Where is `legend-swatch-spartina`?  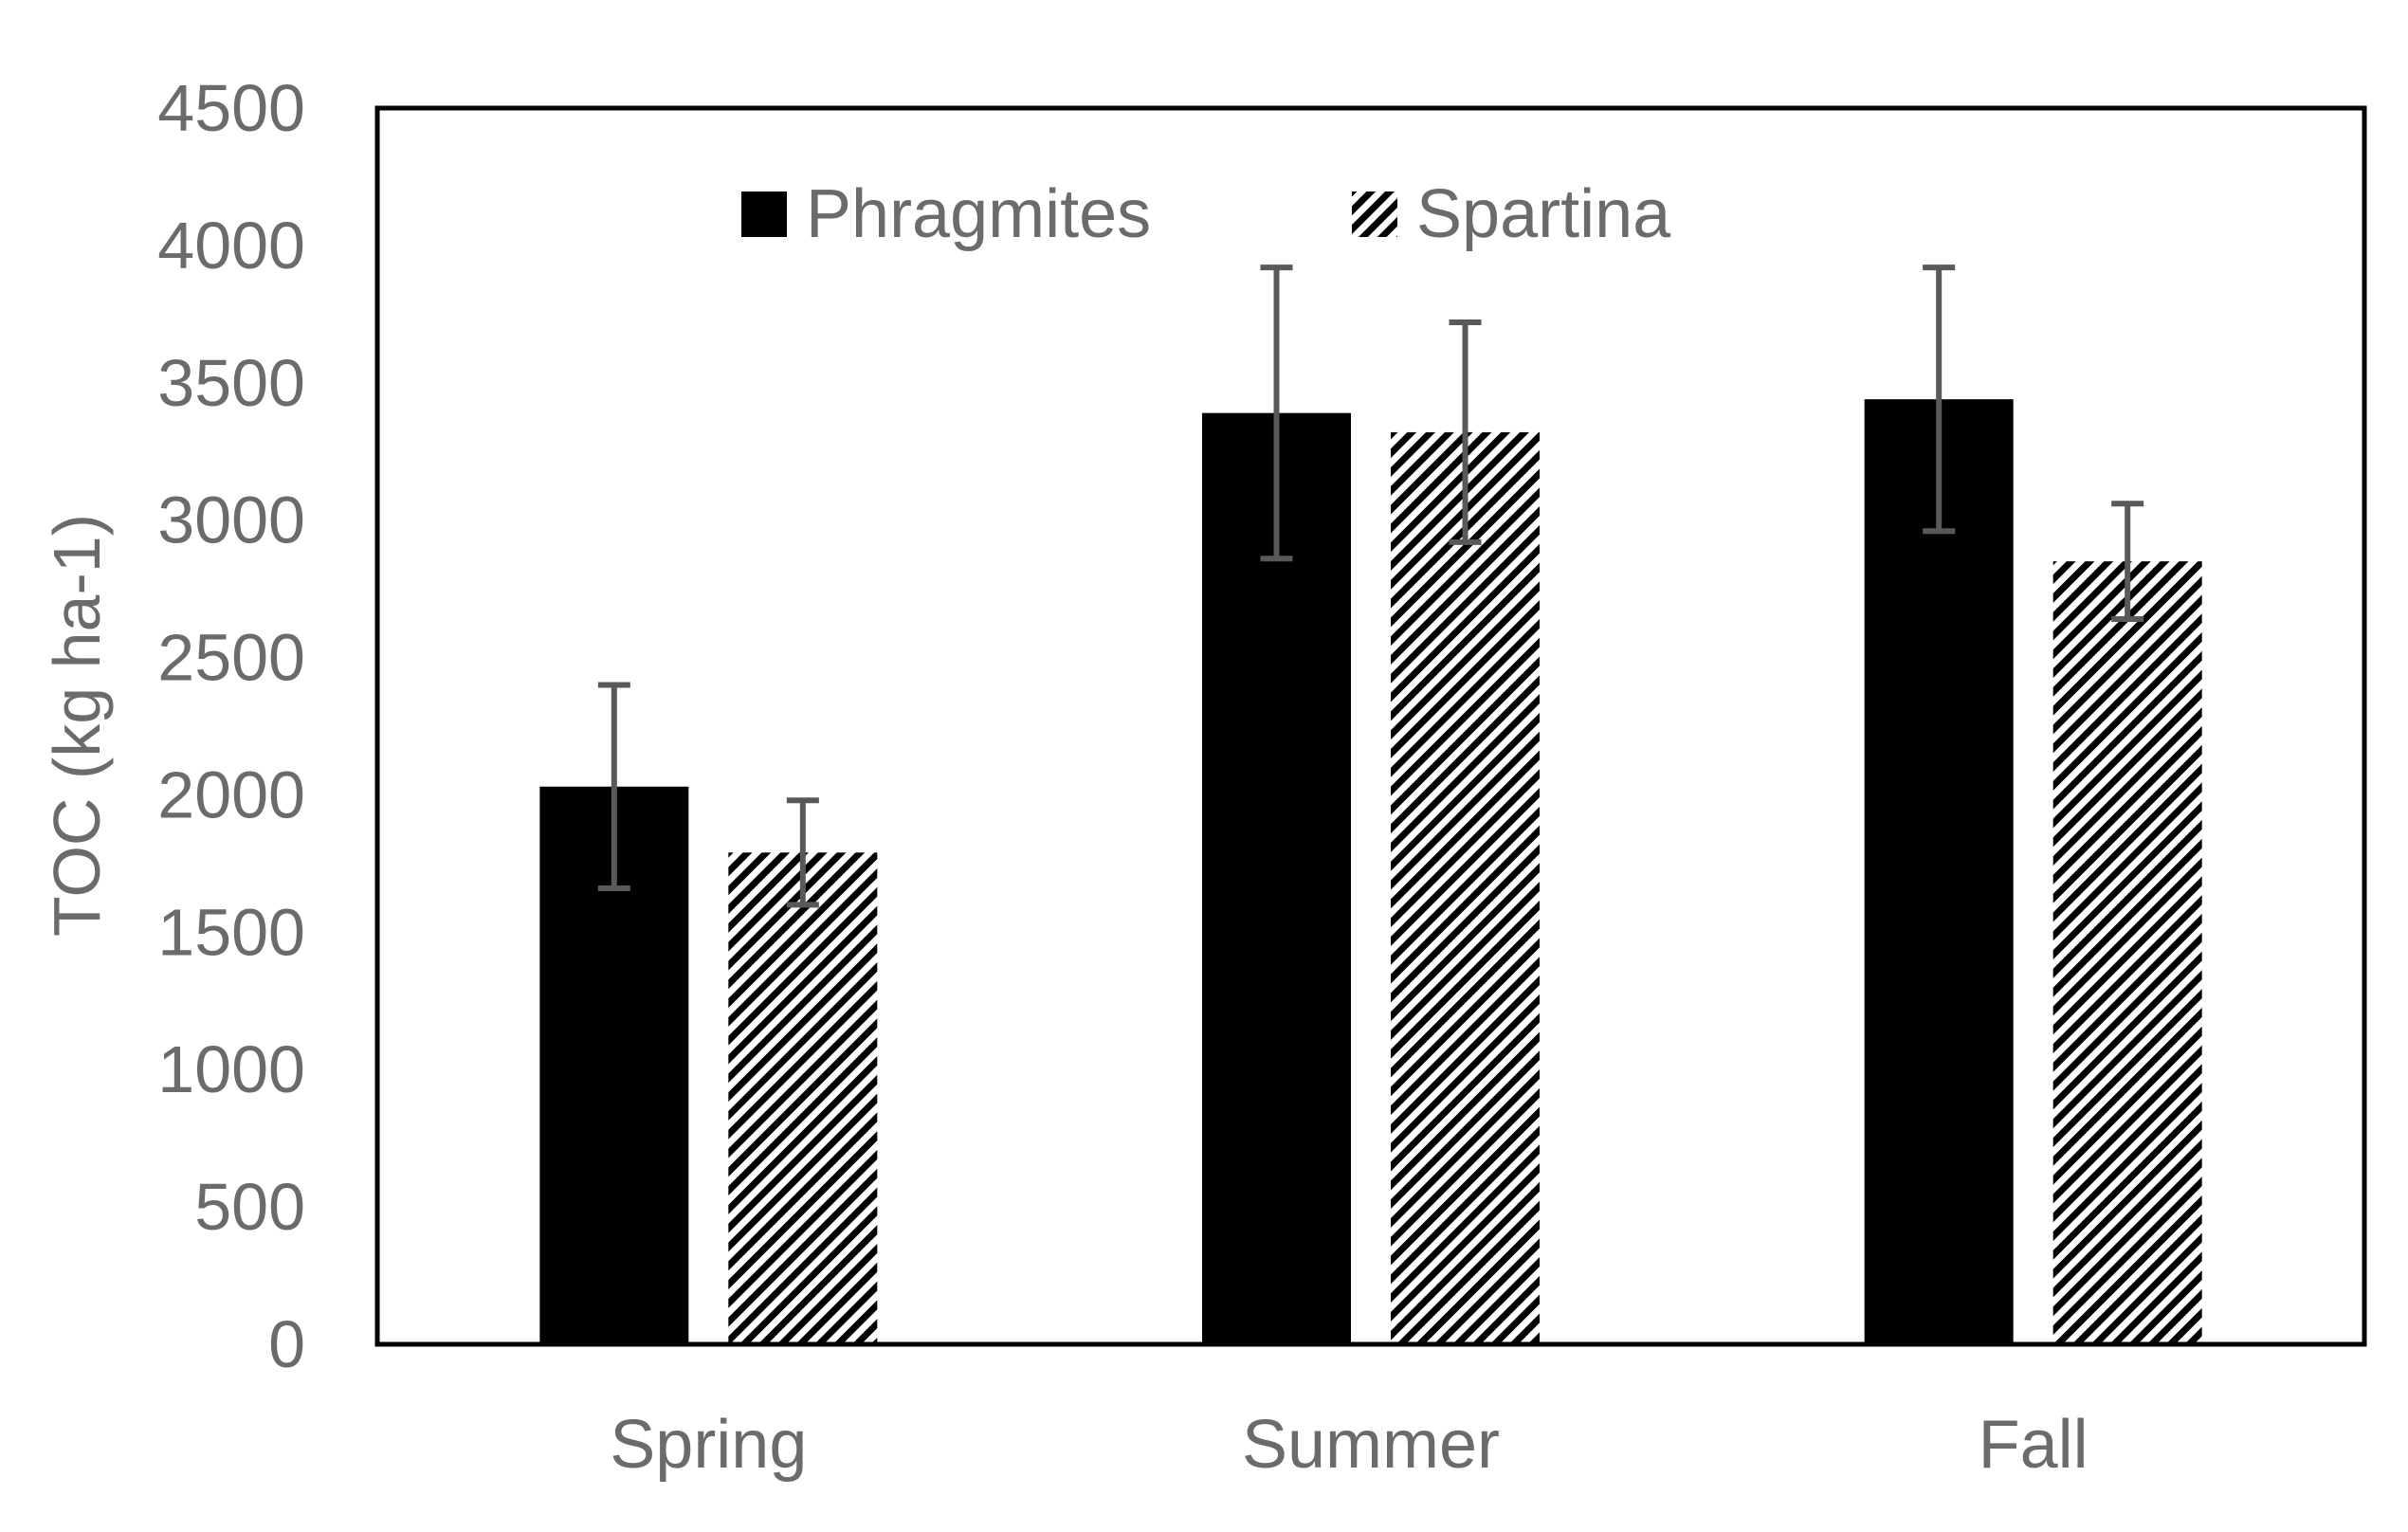 legend-swatch-spartina is located at coordinates (1374, 214).